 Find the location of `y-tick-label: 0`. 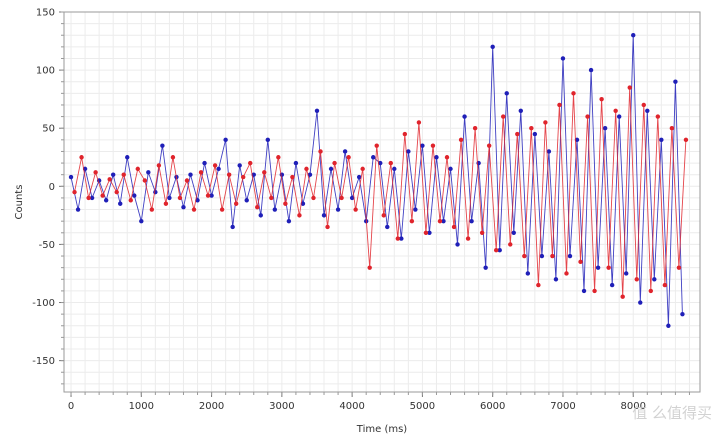

y-tick-label: 0 is located at coordinates (52, 187).